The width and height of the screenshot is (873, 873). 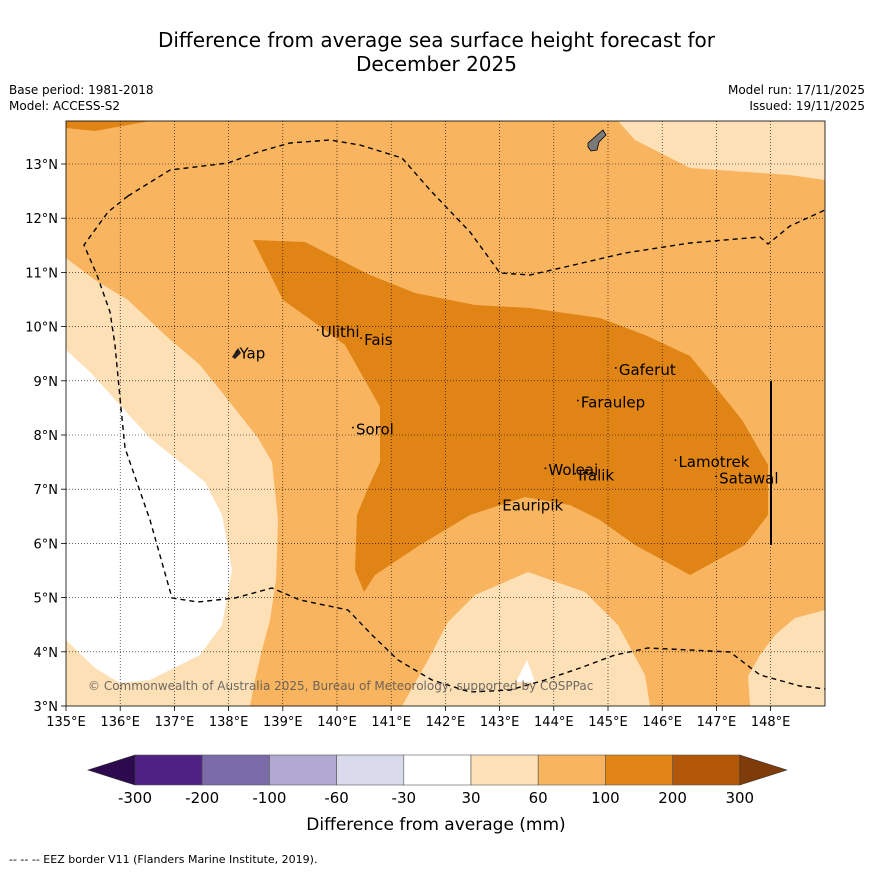 I want to click on colorbar-tick-label: -300, so click(x=135, y=798).